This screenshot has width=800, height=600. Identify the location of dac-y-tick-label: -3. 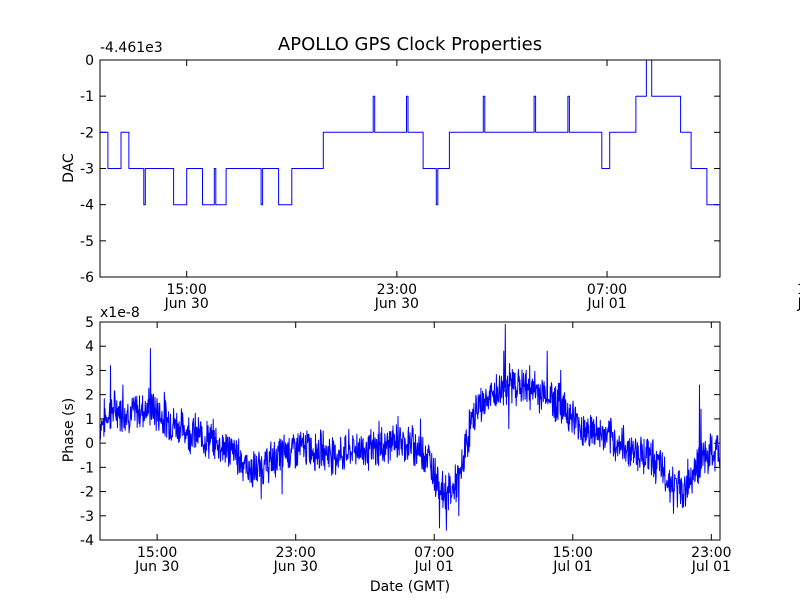
(87, 170).